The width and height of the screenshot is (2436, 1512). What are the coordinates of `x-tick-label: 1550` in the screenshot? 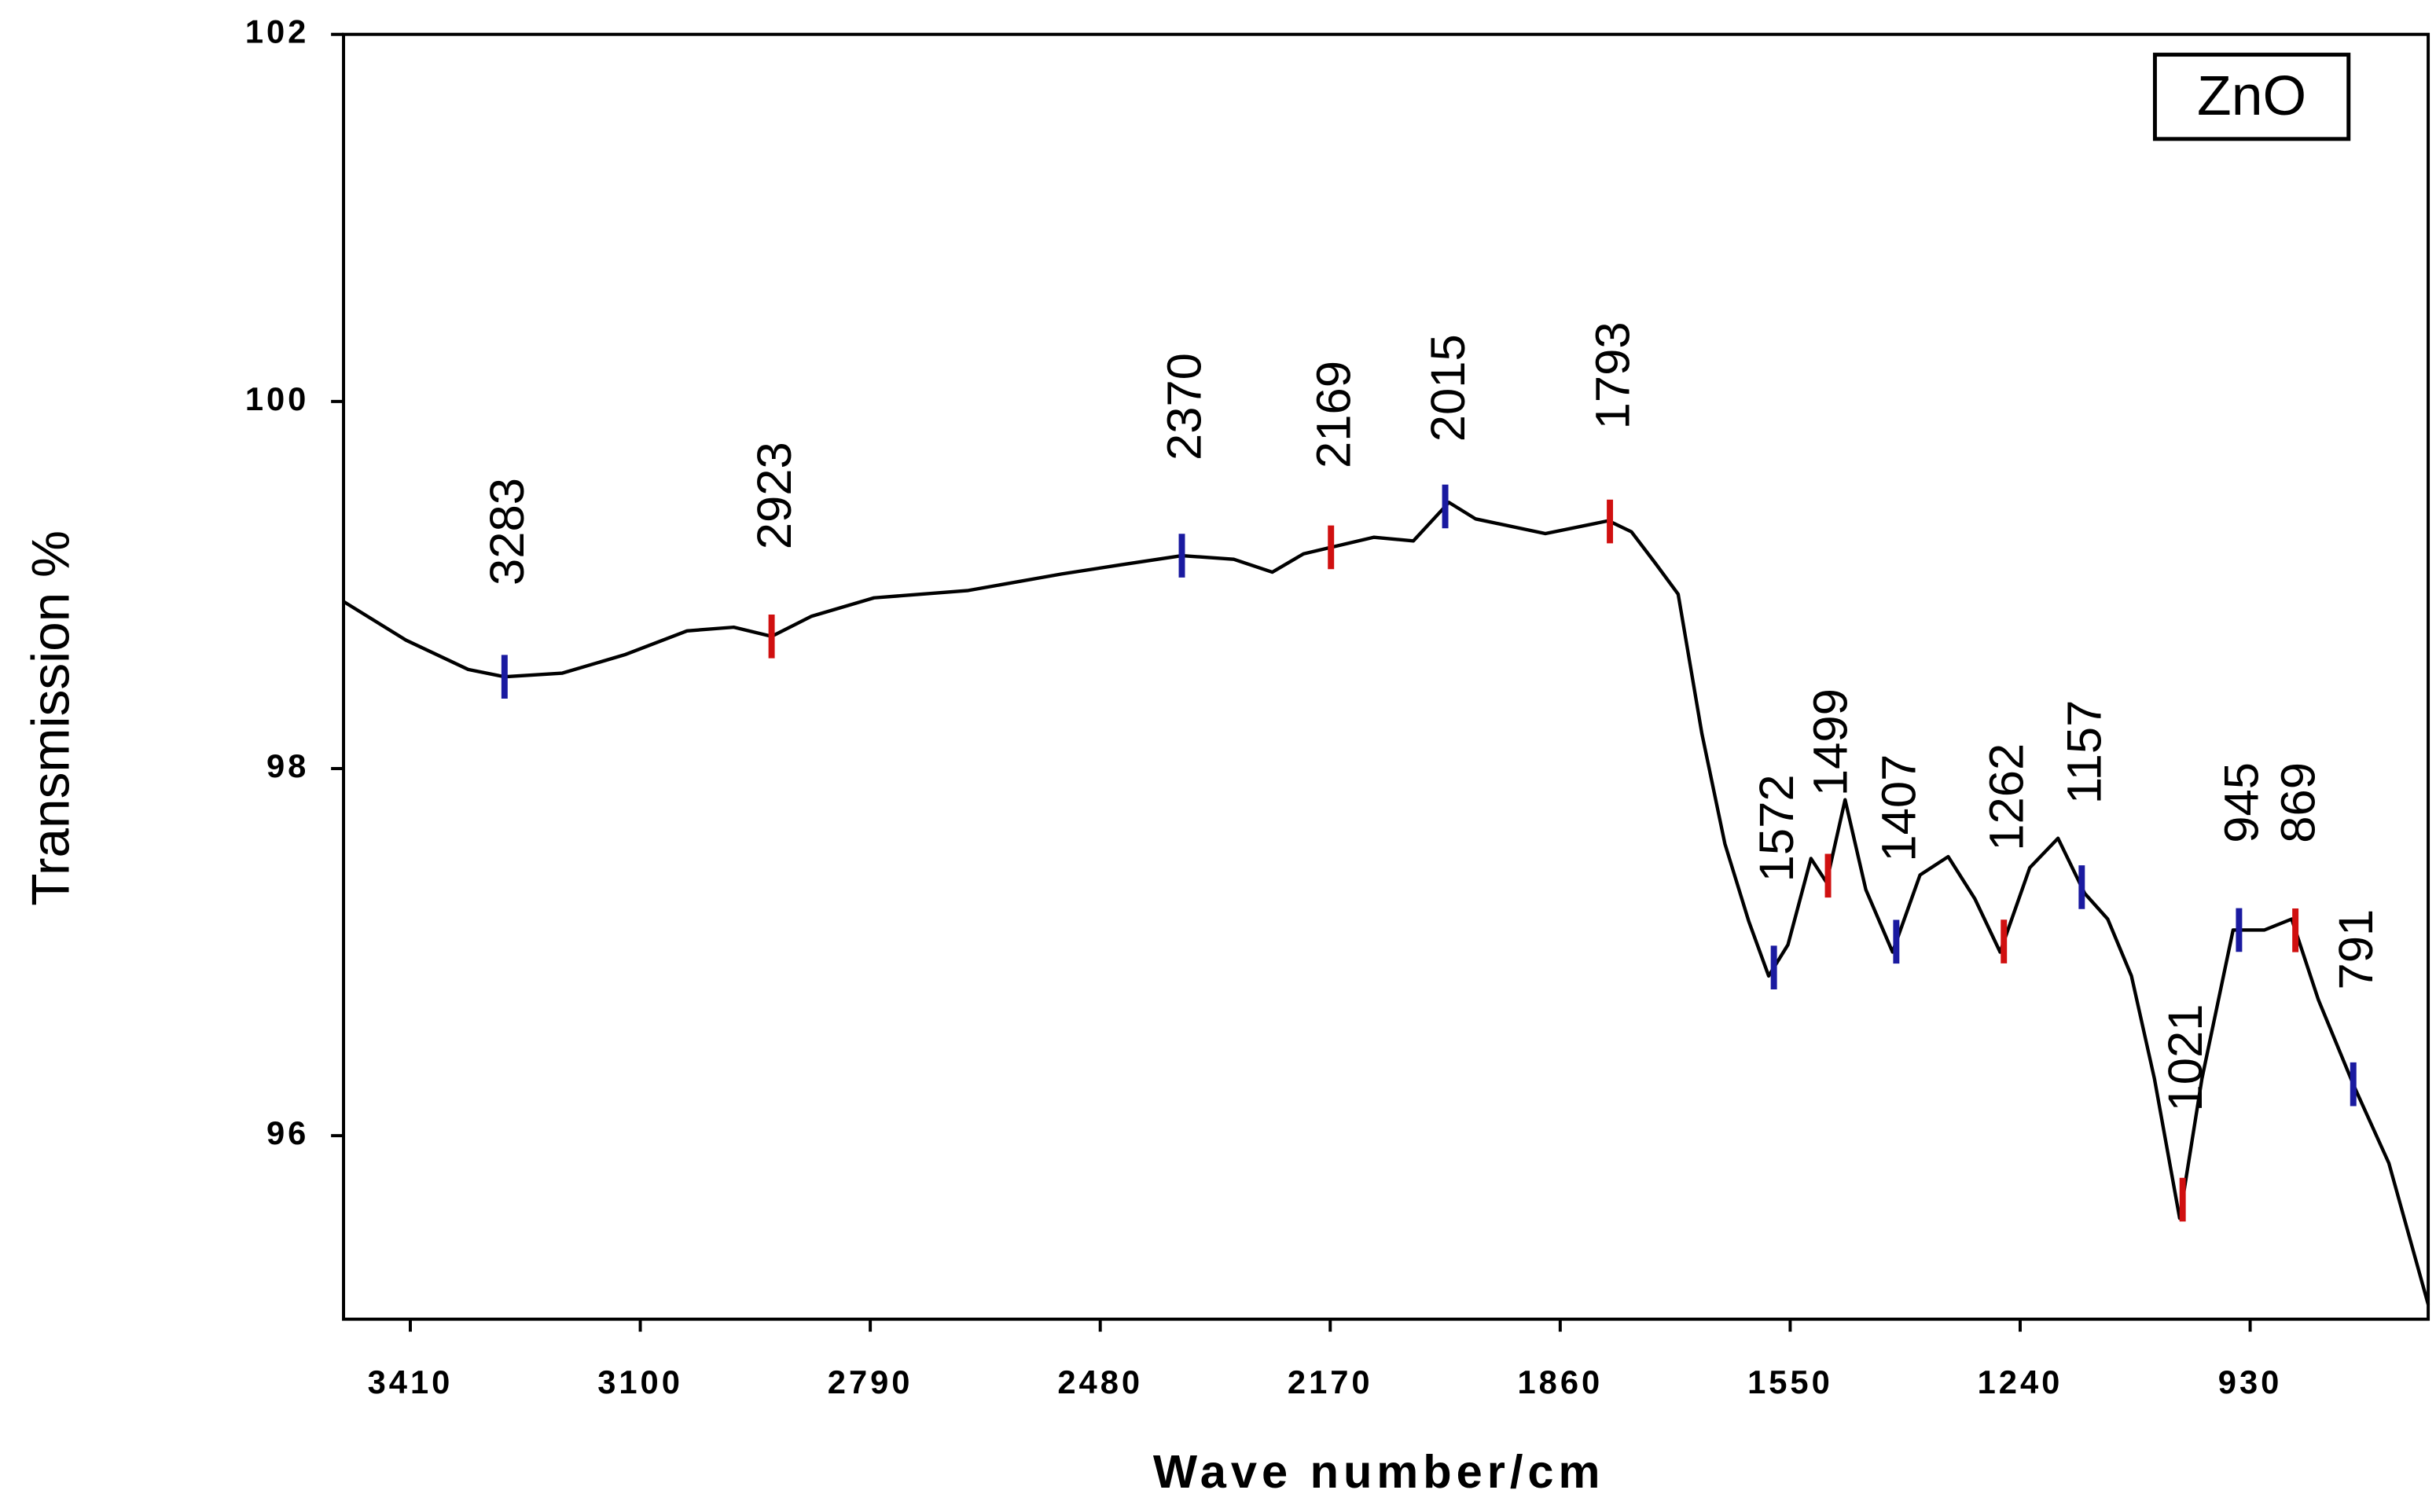 It's located at (1790, 1382).